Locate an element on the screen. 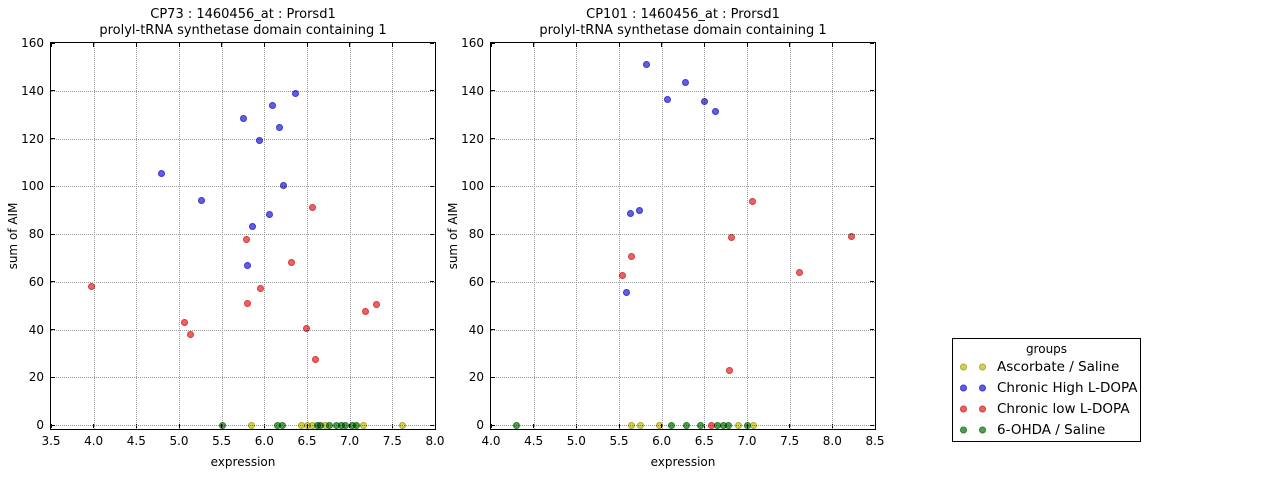  x-tick-label: 8.0 is located at coordinates (832, 441).